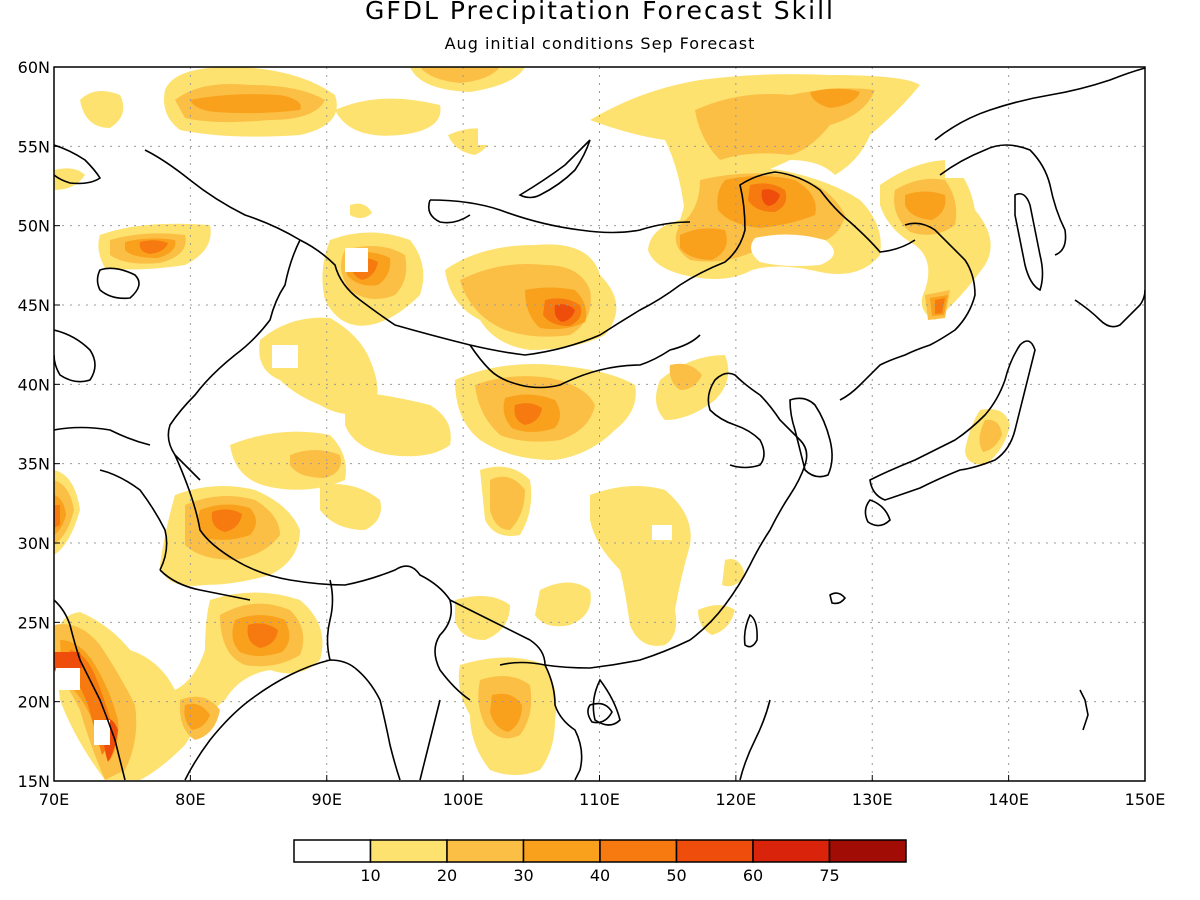  Describe the element at coordinates (1008, 799) in the screenshot. I see `x-tick-label: 140E` at that location.